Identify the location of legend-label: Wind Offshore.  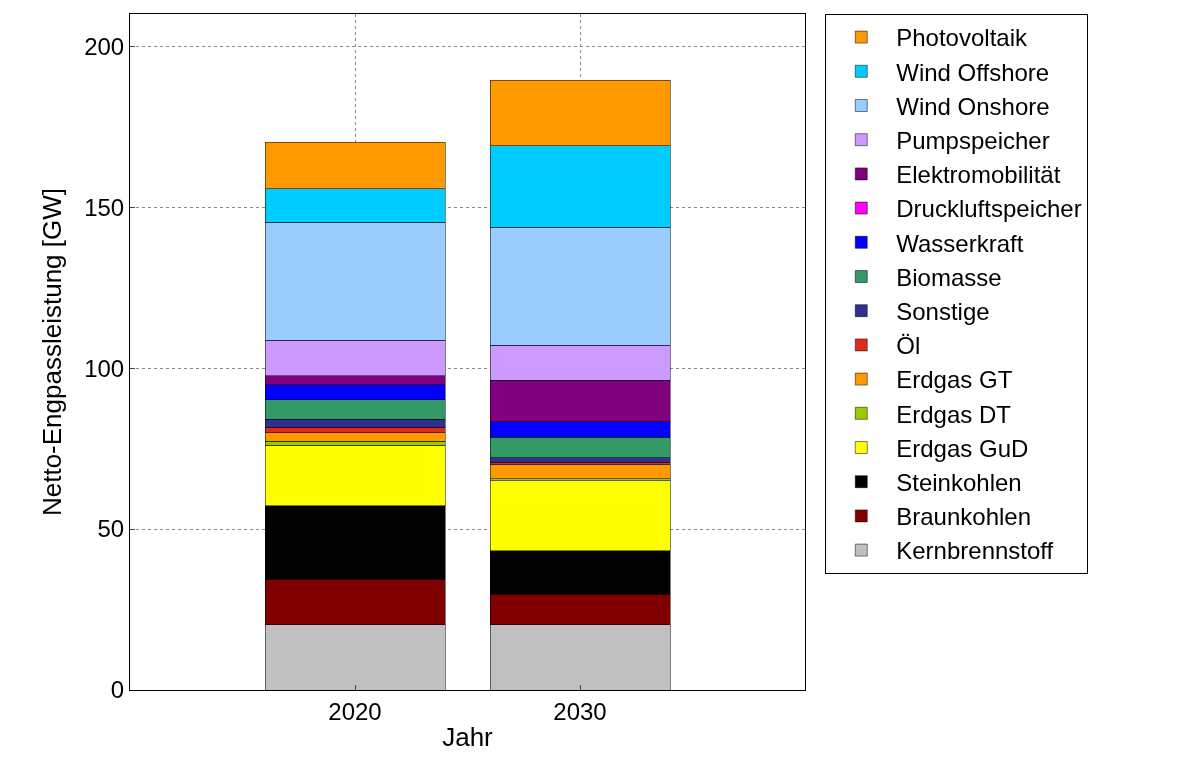
(973, 72).